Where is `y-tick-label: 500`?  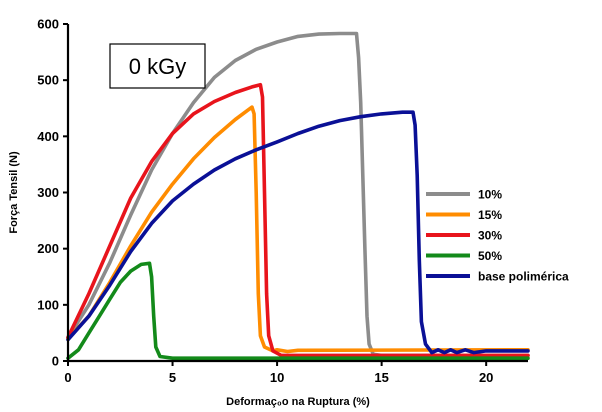
y-tick-label: 500 is located at coordinates (48, 80).